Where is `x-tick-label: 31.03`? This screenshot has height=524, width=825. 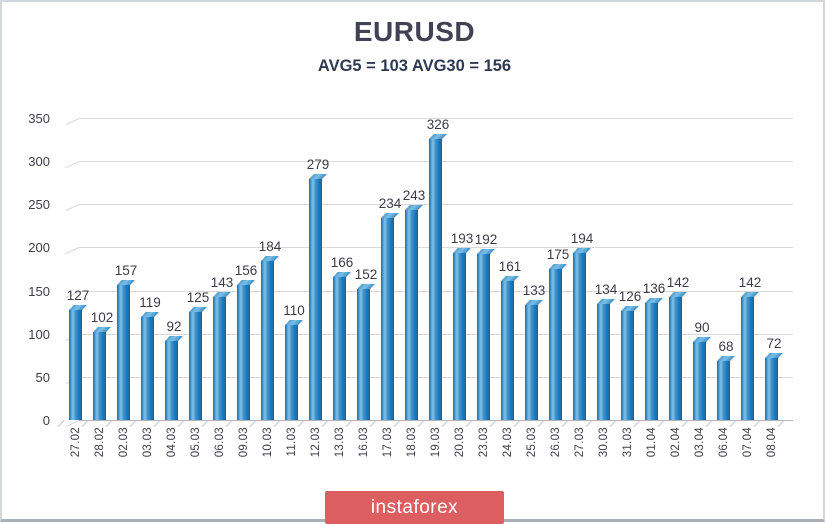 x-tick-label: 31.03 is located at coordinates (627, 442).